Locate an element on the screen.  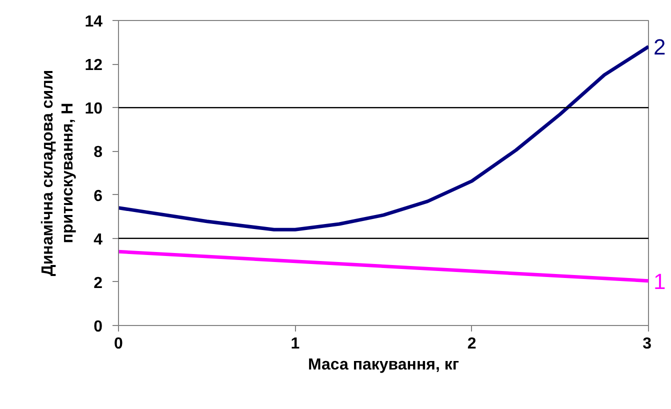
y-tick-label: 10 is located at coordinates (93, 109).